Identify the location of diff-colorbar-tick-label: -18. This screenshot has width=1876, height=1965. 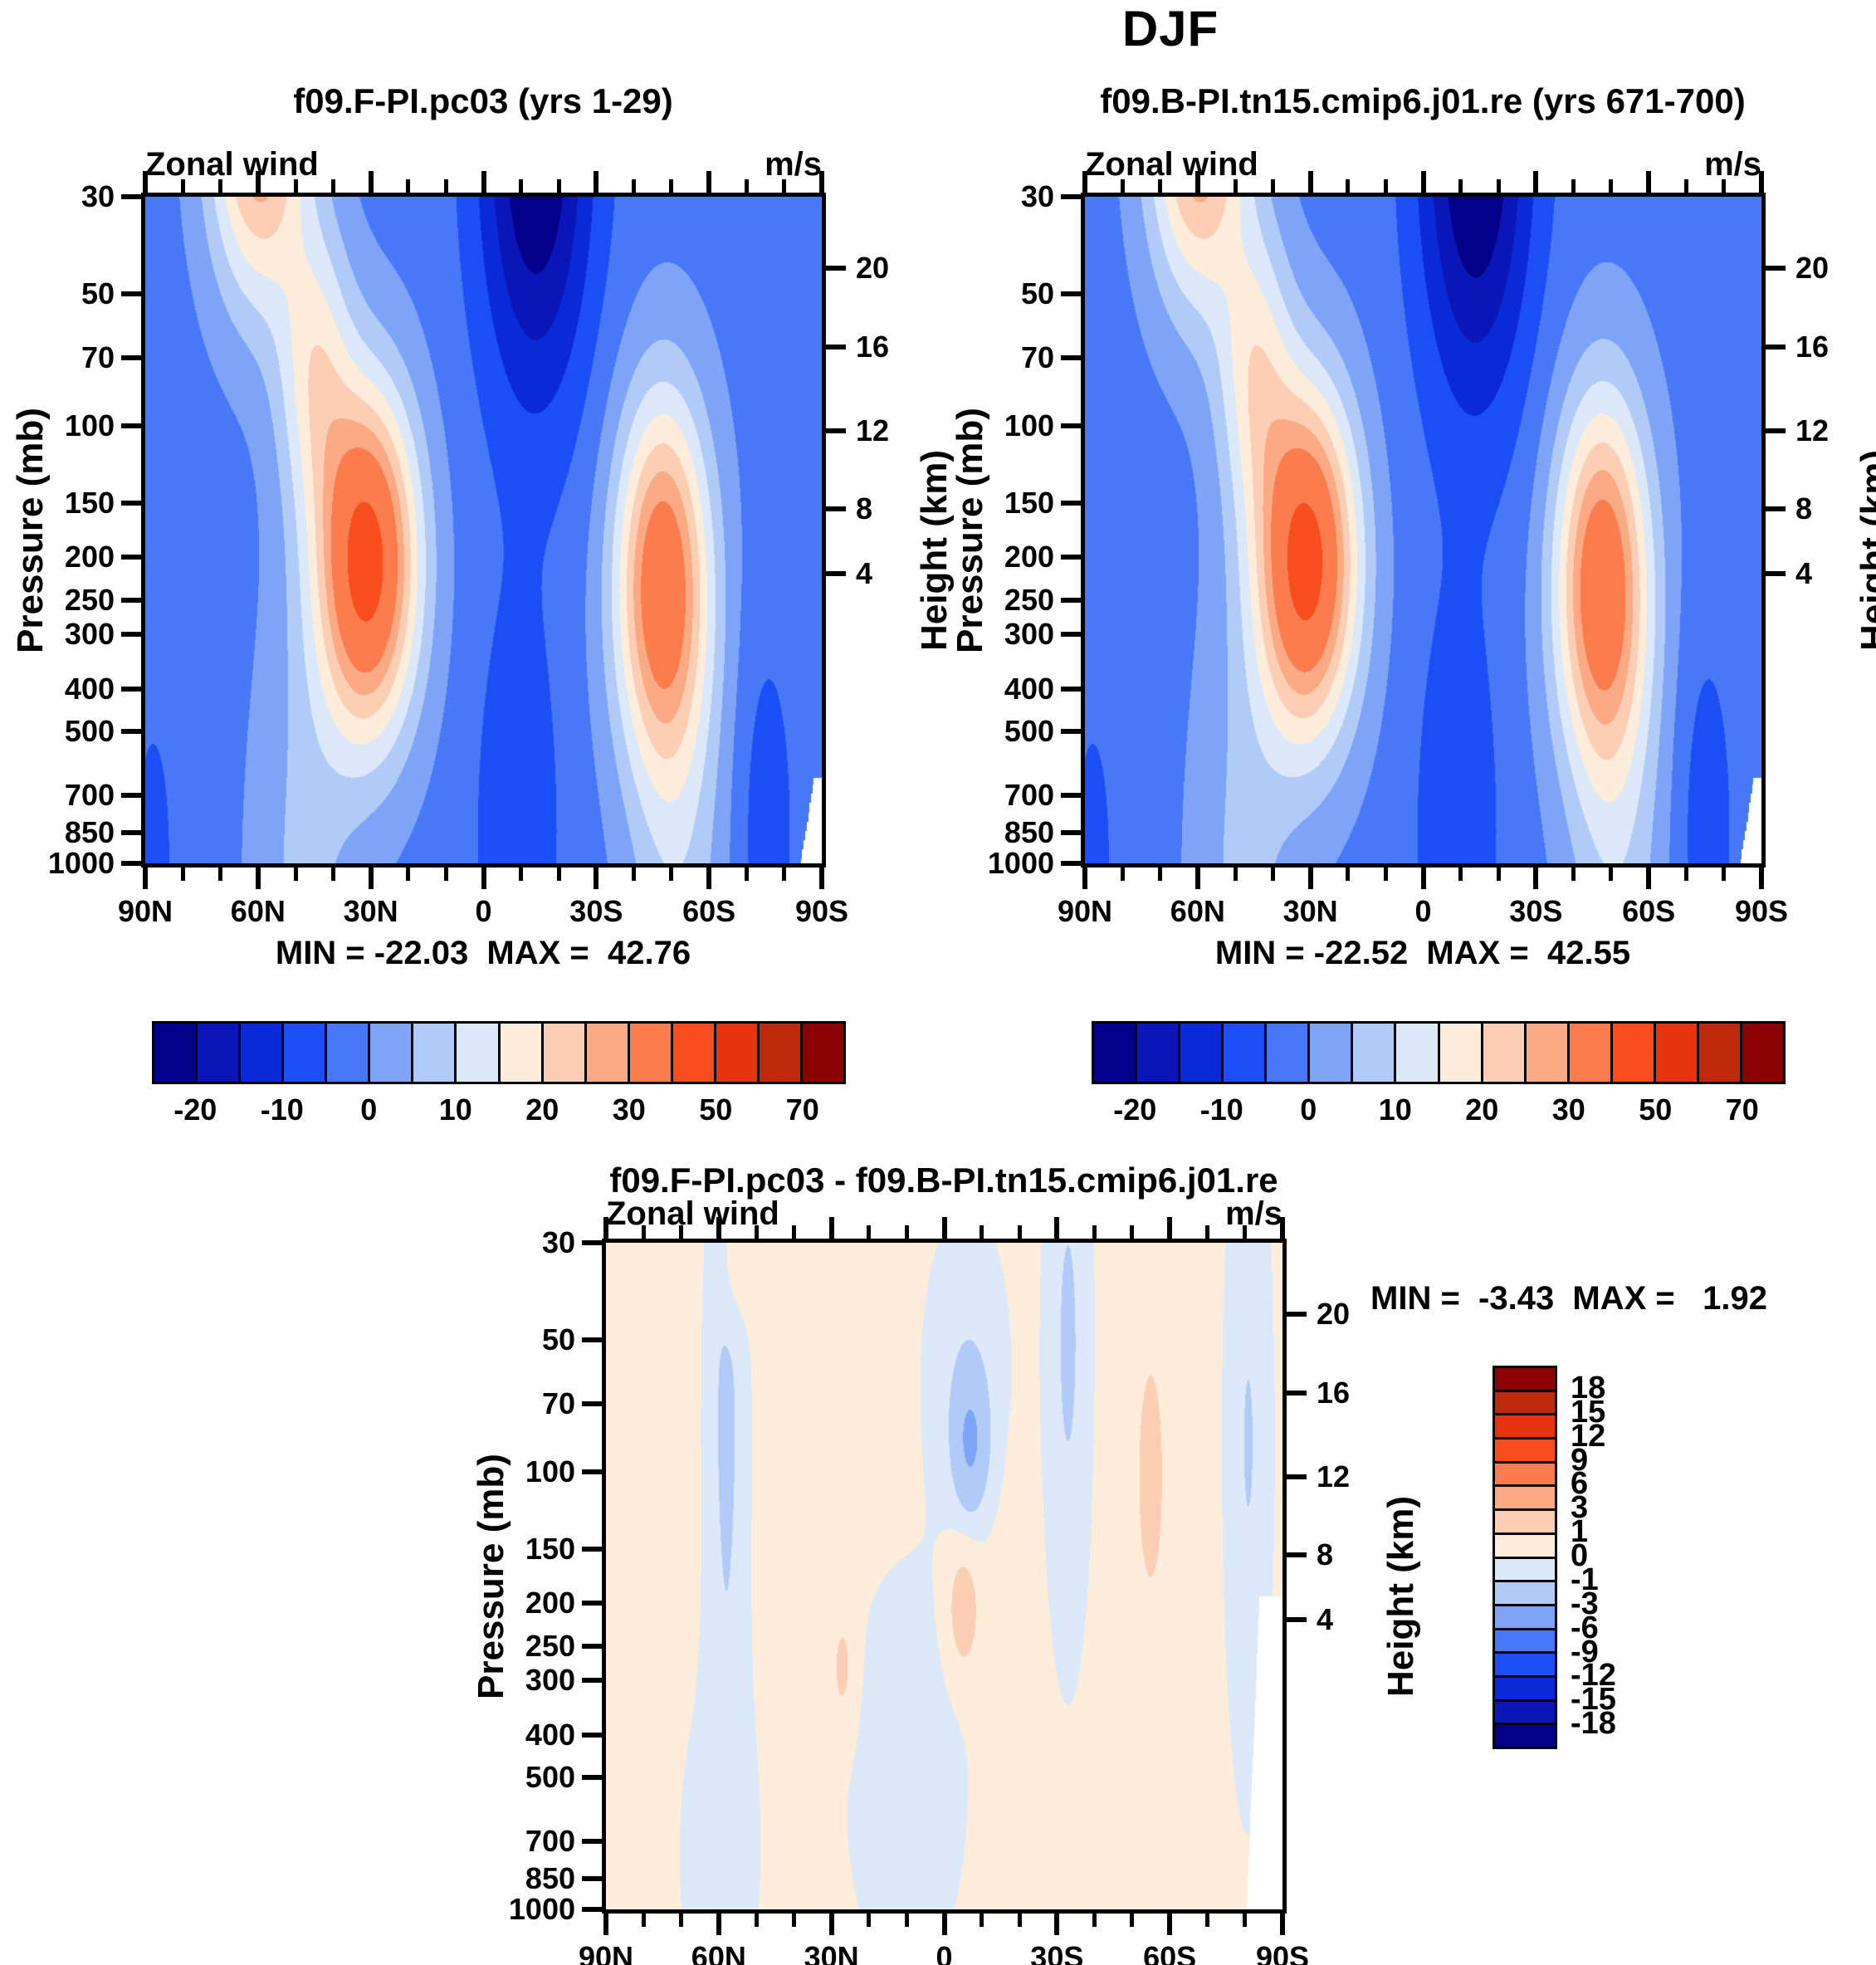
(1594, 1724).